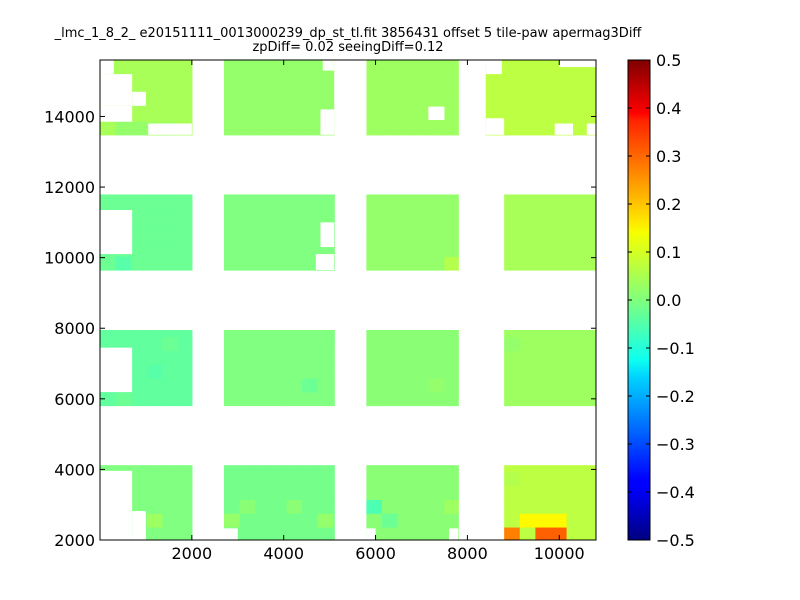 The image size is (800, 600). What do you see at coordinates (467, 553) in the screenshot?
I see `x-tick-label: 8000` at bounding box center [467, 553].